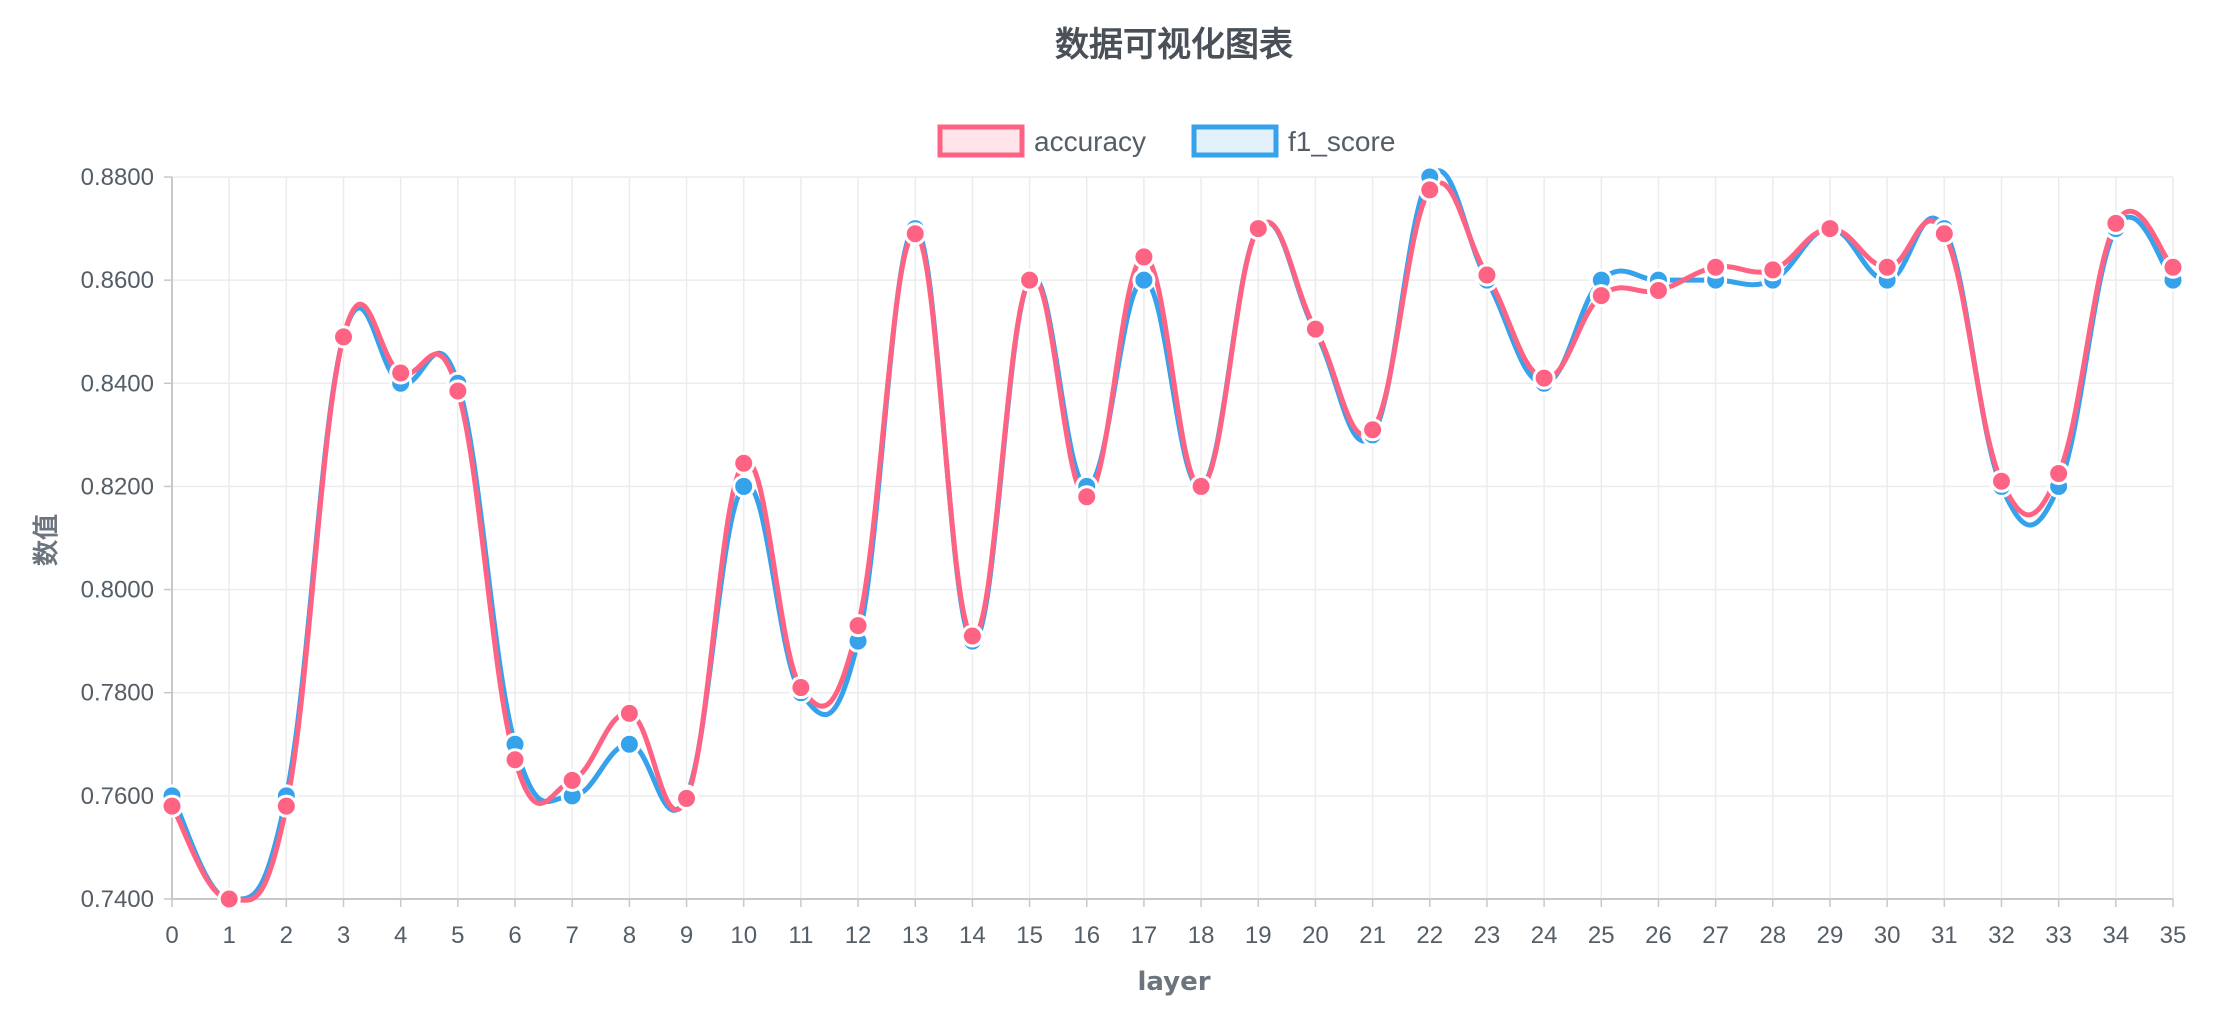 This screenshot has height=1022, width=2220. I want to click on y-tick-label: 0.7800, so click(117, 693).